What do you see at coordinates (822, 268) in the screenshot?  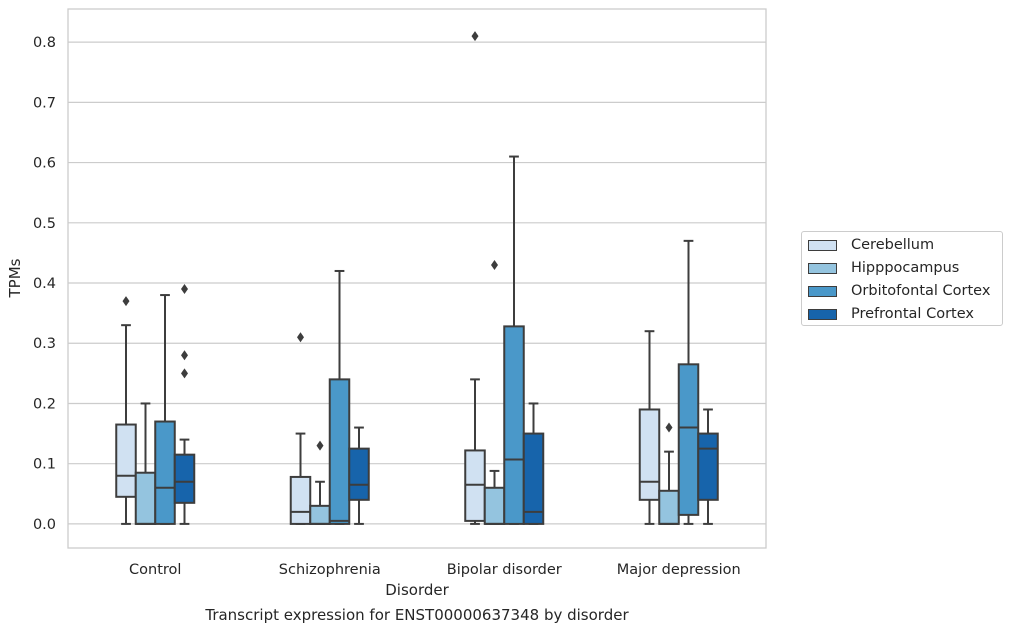 I see `legend-swatch-hippocampus` at bounding box center [822, 268].